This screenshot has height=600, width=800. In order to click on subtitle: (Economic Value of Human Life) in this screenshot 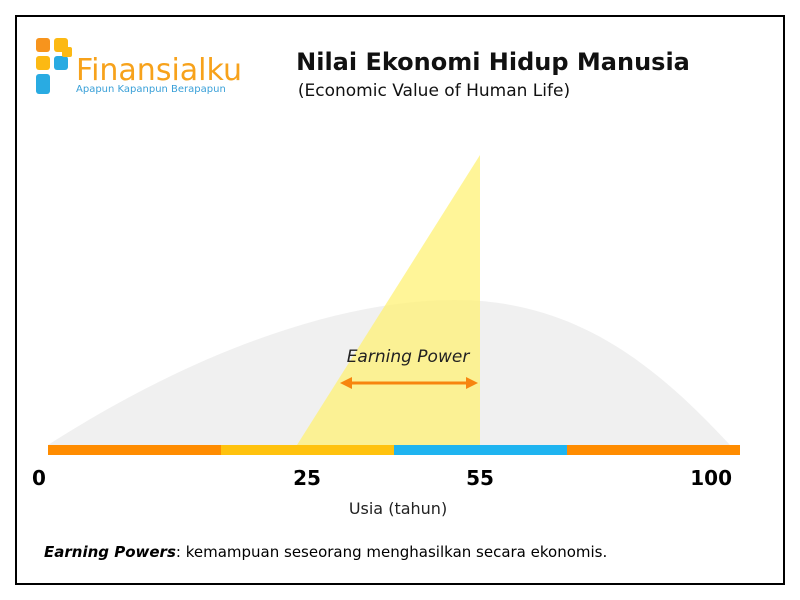, I will do `click(434, 91)`.